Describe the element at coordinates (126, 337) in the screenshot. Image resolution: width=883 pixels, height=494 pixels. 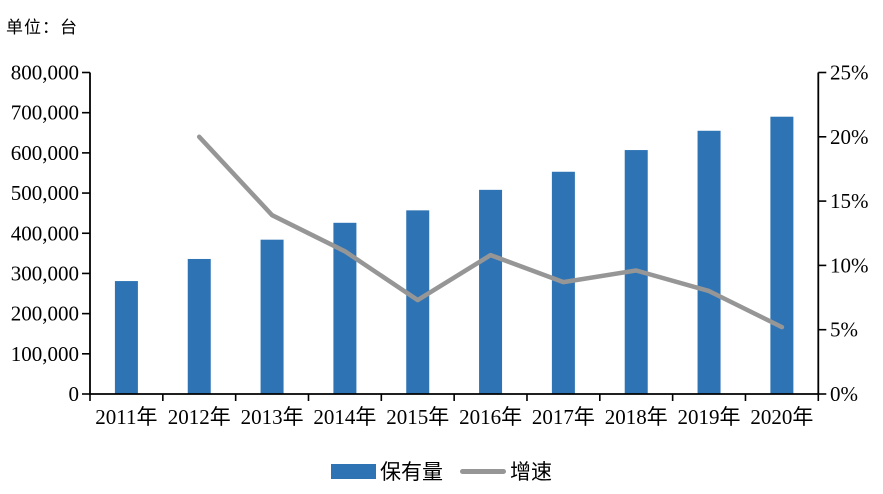
I see `bar-2011年` at that location.